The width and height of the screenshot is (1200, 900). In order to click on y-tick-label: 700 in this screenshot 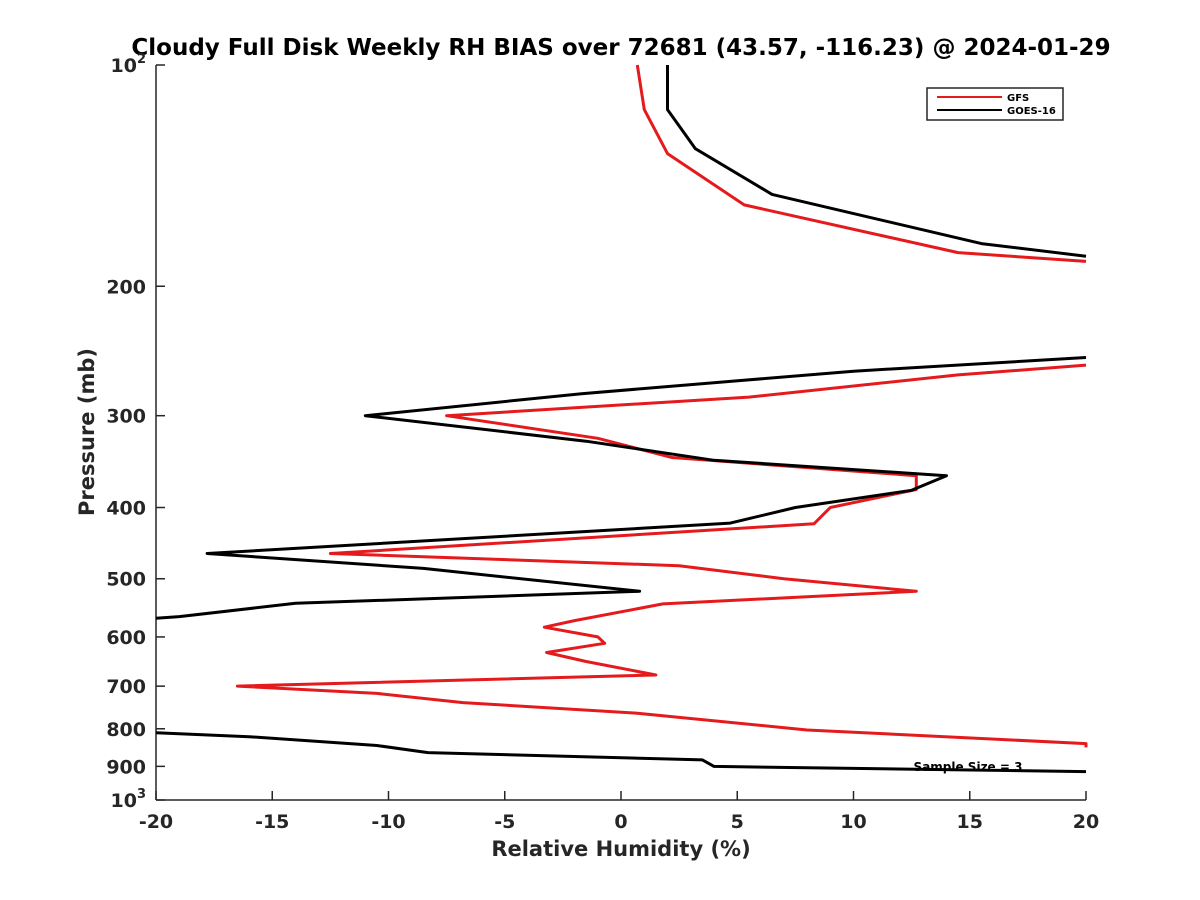, I will do `click(126, 687)`.